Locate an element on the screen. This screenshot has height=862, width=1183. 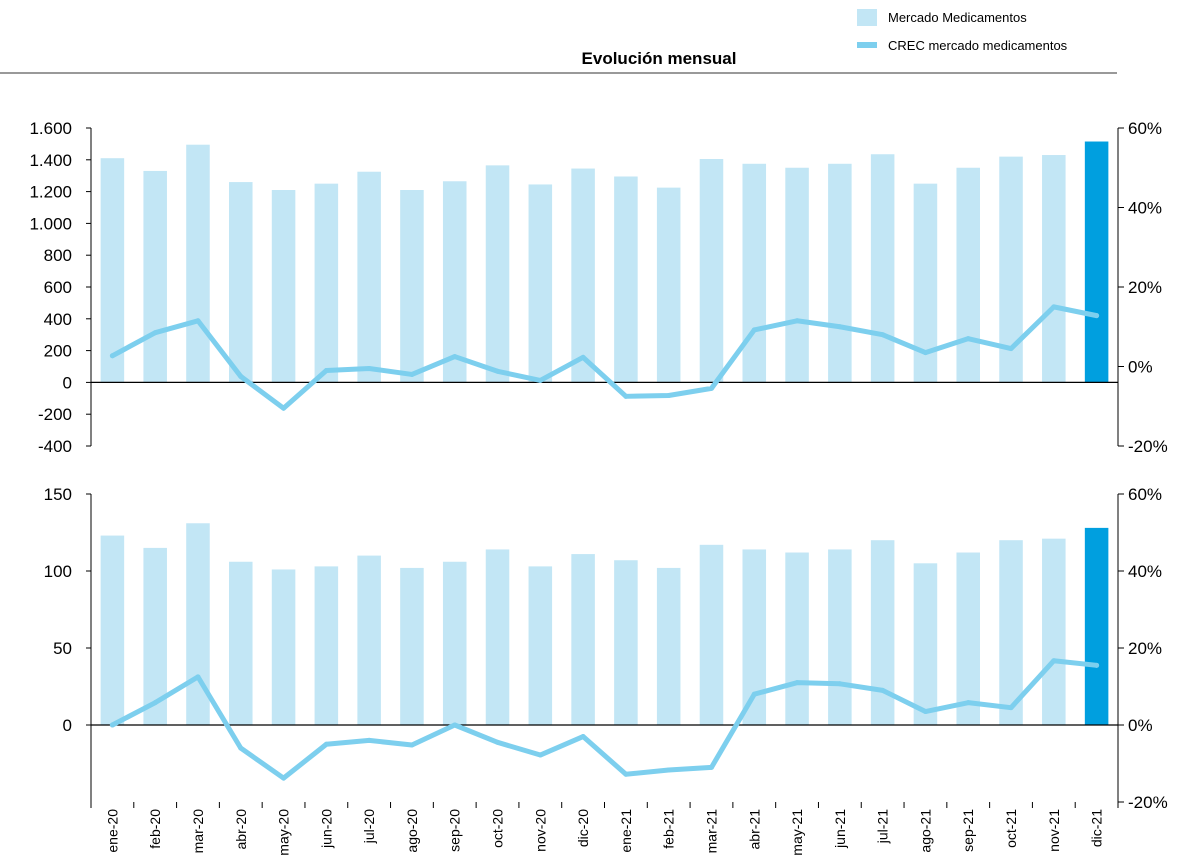
y-right-tick-label: 0% is located at coordinates (1140, 725).